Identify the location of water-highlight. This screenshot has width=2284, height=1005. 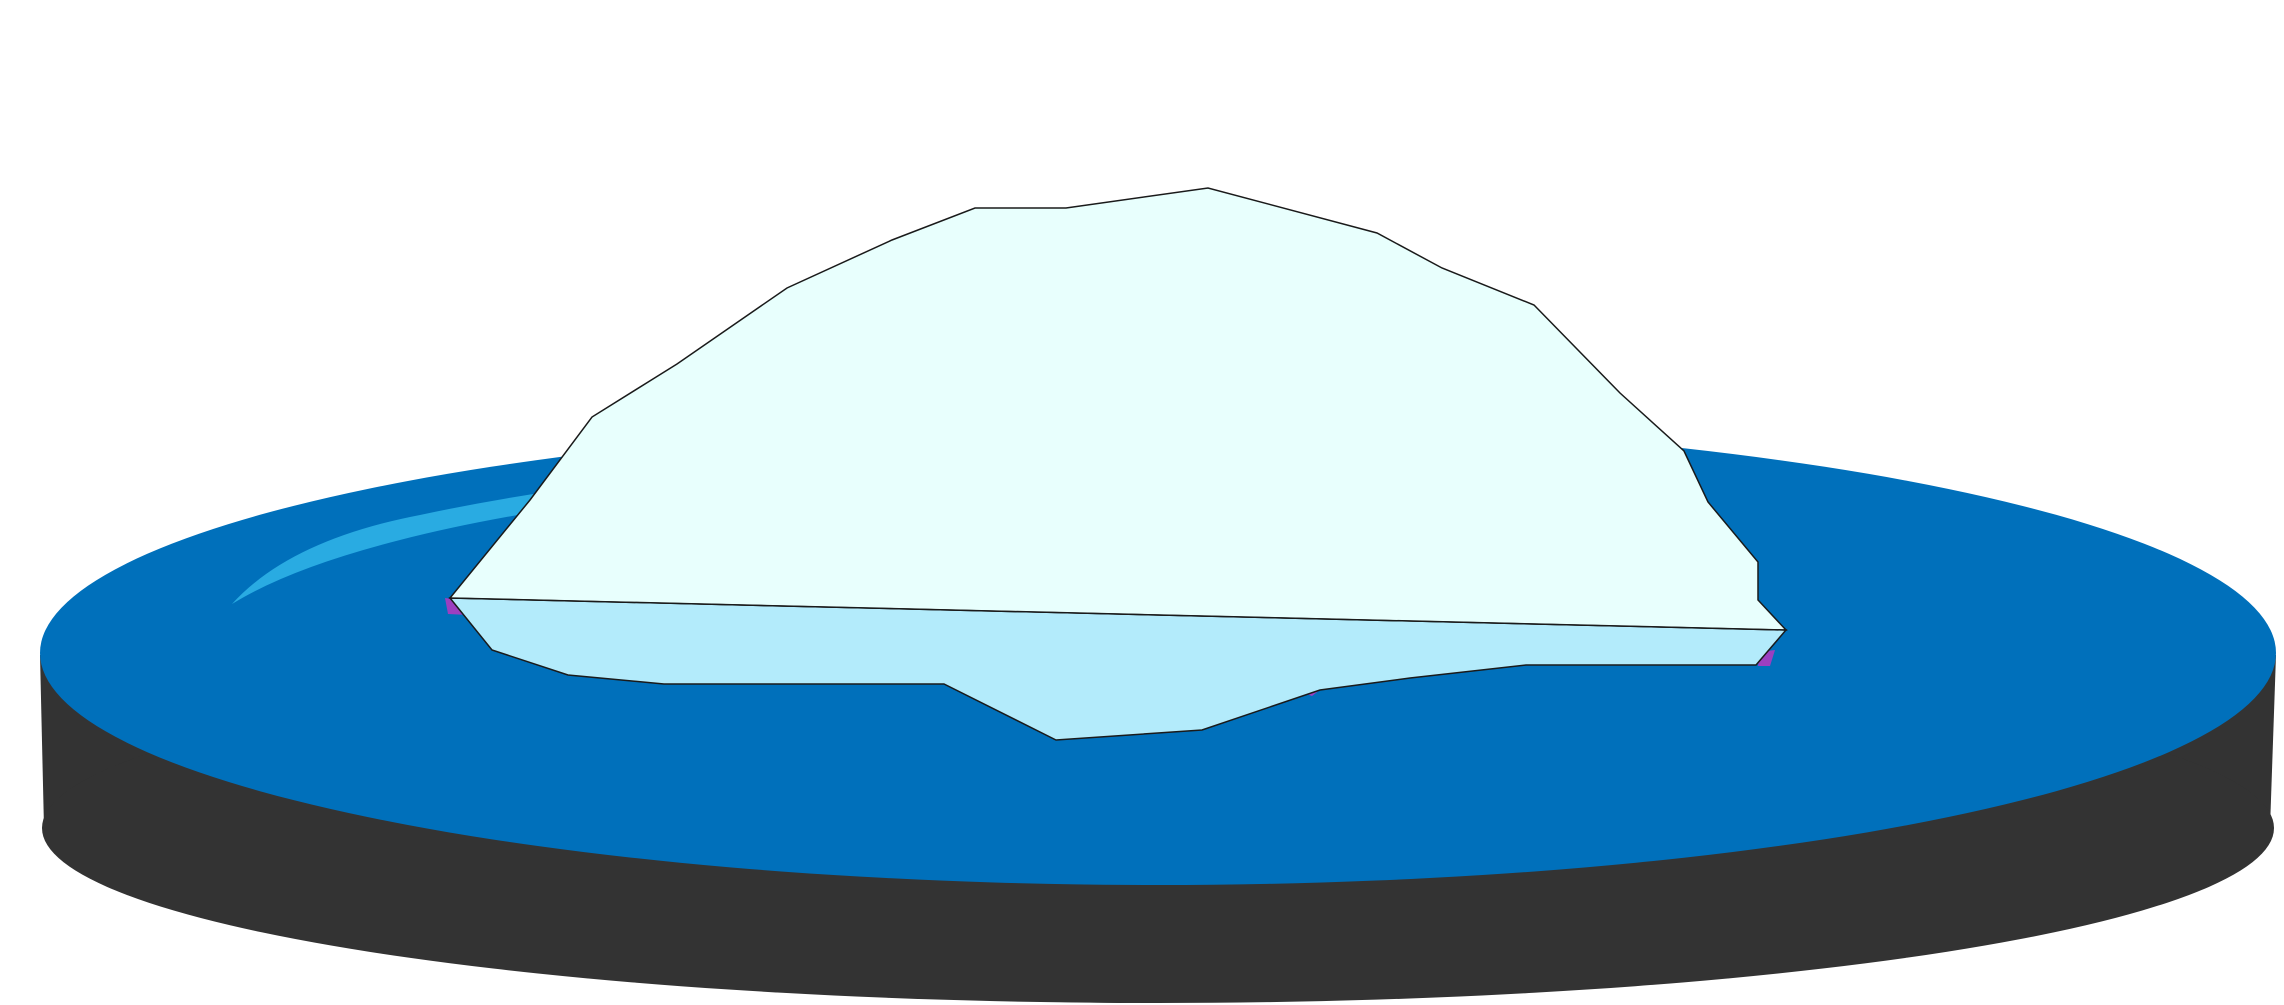
(396, 547).